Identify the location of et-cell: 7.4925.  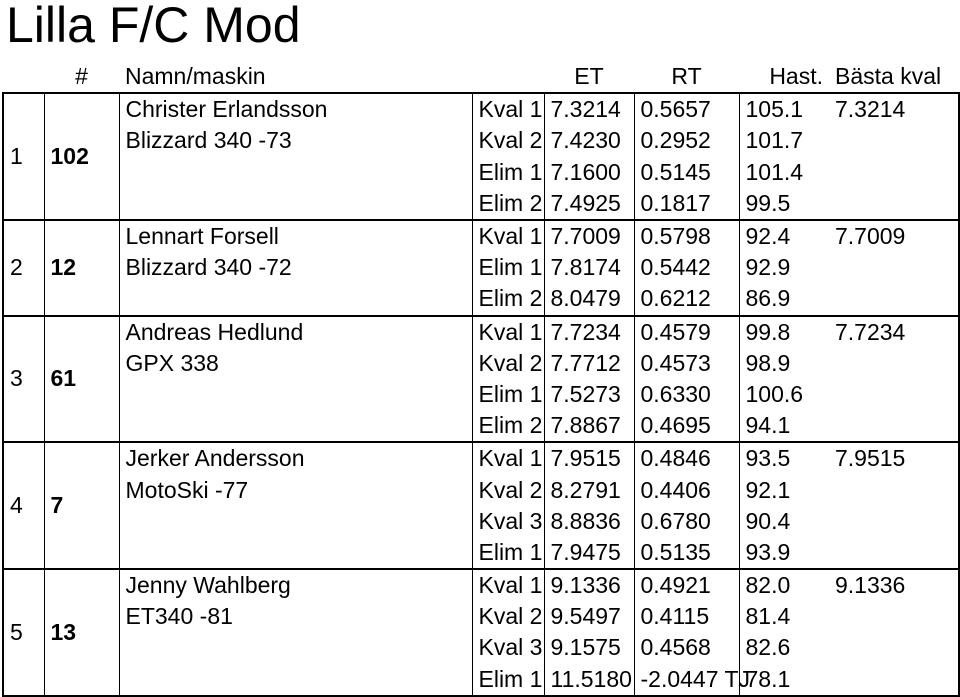
(588, 204).